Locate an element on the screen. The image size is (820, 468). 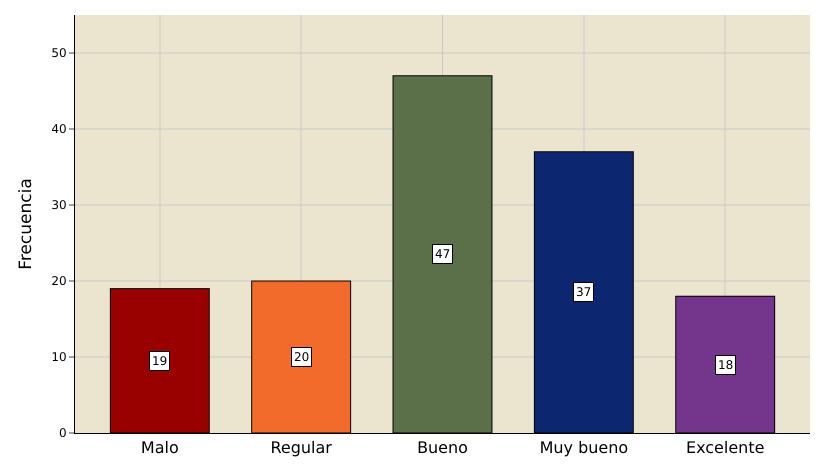
data-label: 19 is located at coordinates (160, 361).